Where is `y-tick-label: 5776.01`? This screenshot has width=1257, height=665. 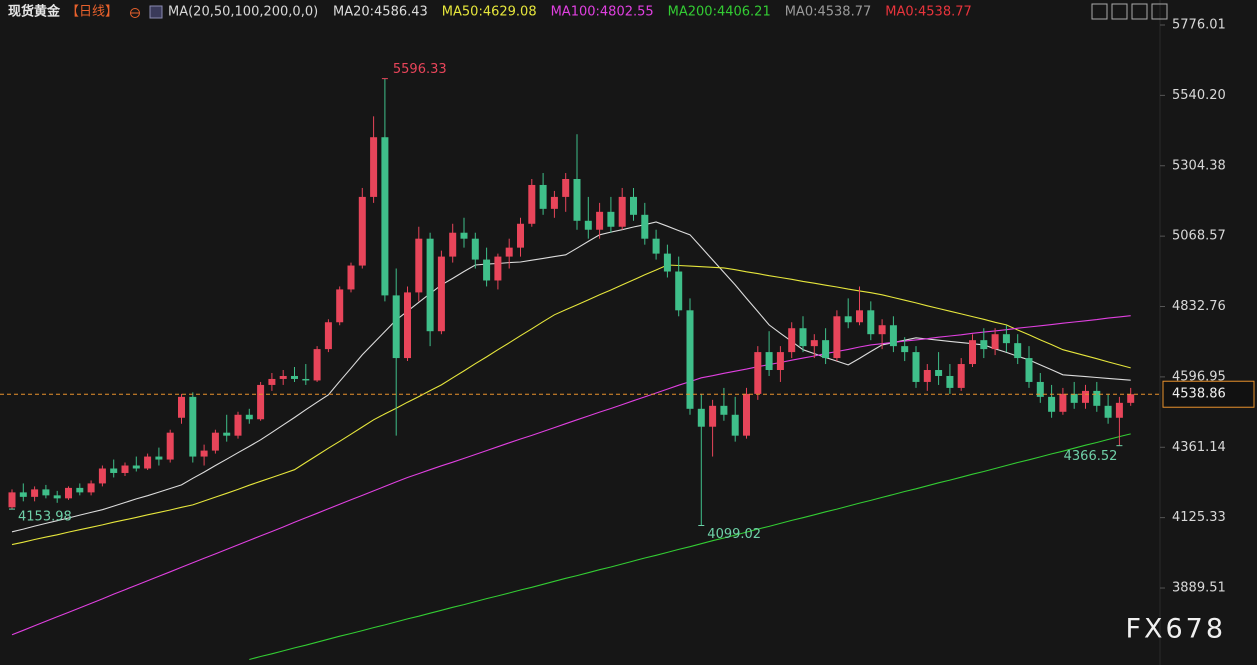 y-tick-label: 5776.01 is located at coordinates (1199, 24).